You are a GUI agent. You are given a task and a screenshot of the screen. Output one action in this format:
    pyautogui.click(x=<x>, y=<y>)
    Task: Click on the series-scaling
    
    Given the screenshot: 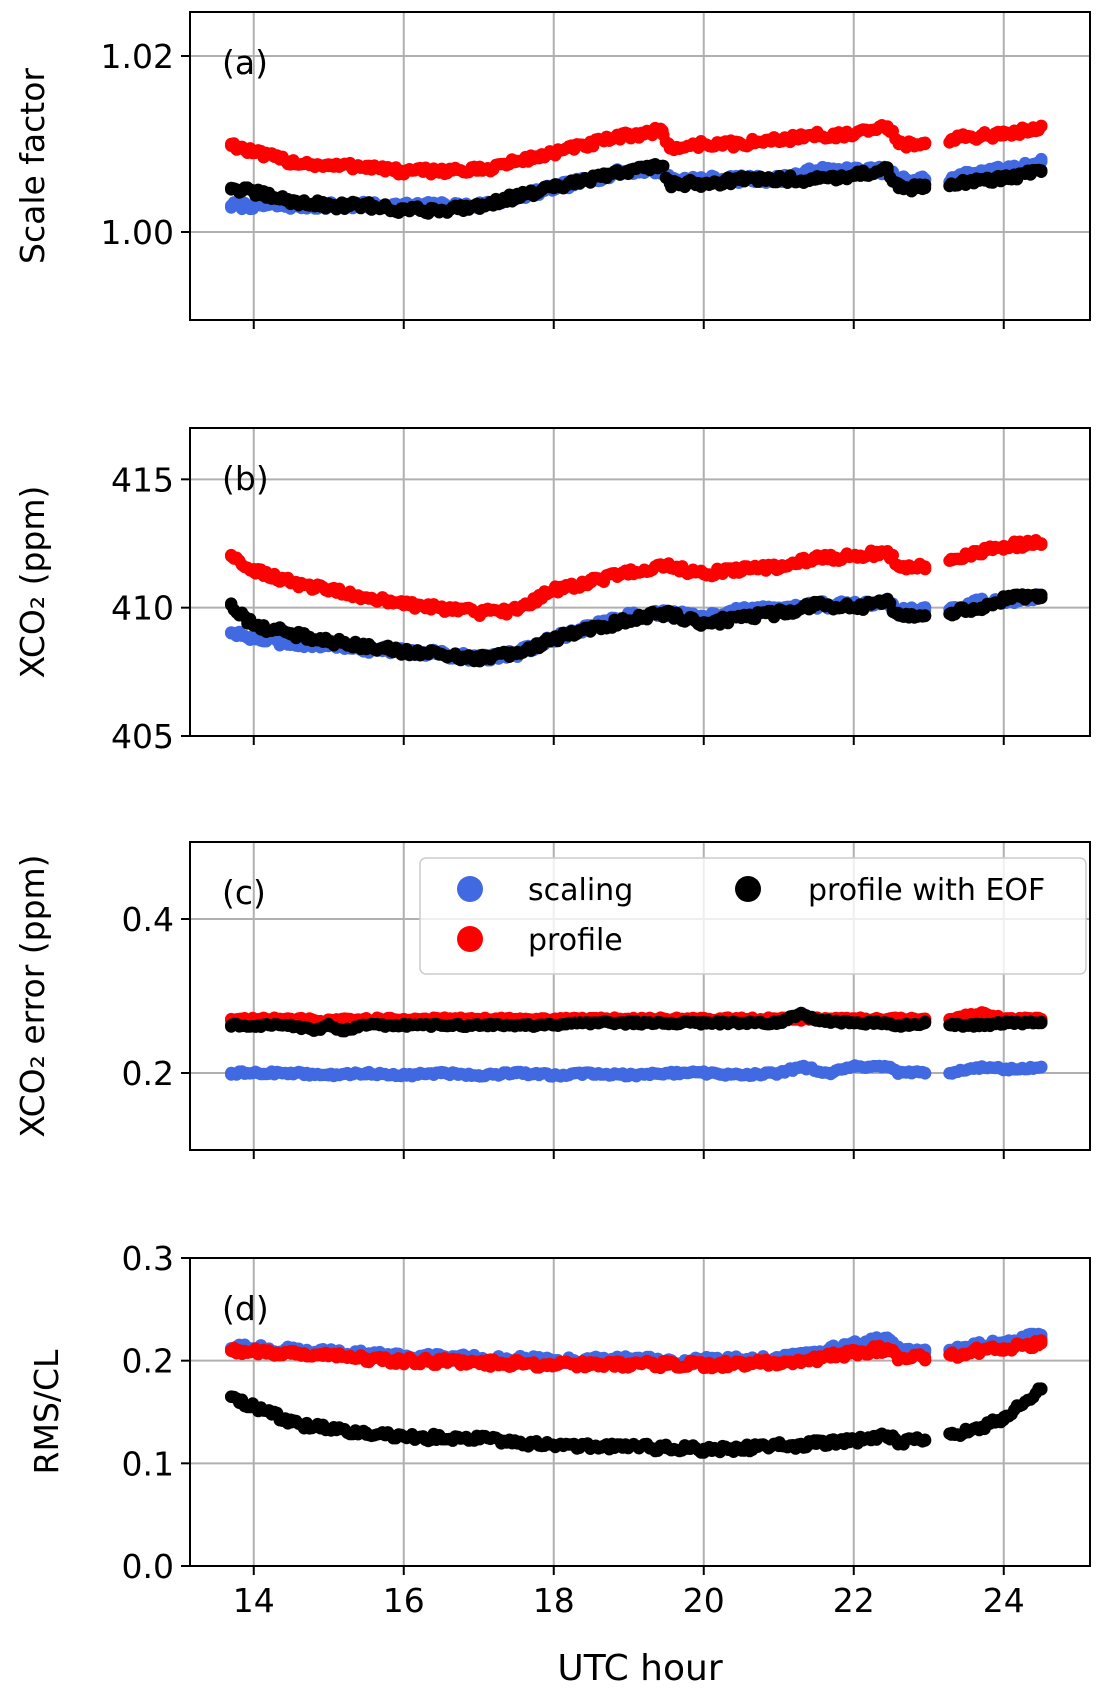 What is the action you would take?
    pyautogui.click(x=636, y=1071)
    